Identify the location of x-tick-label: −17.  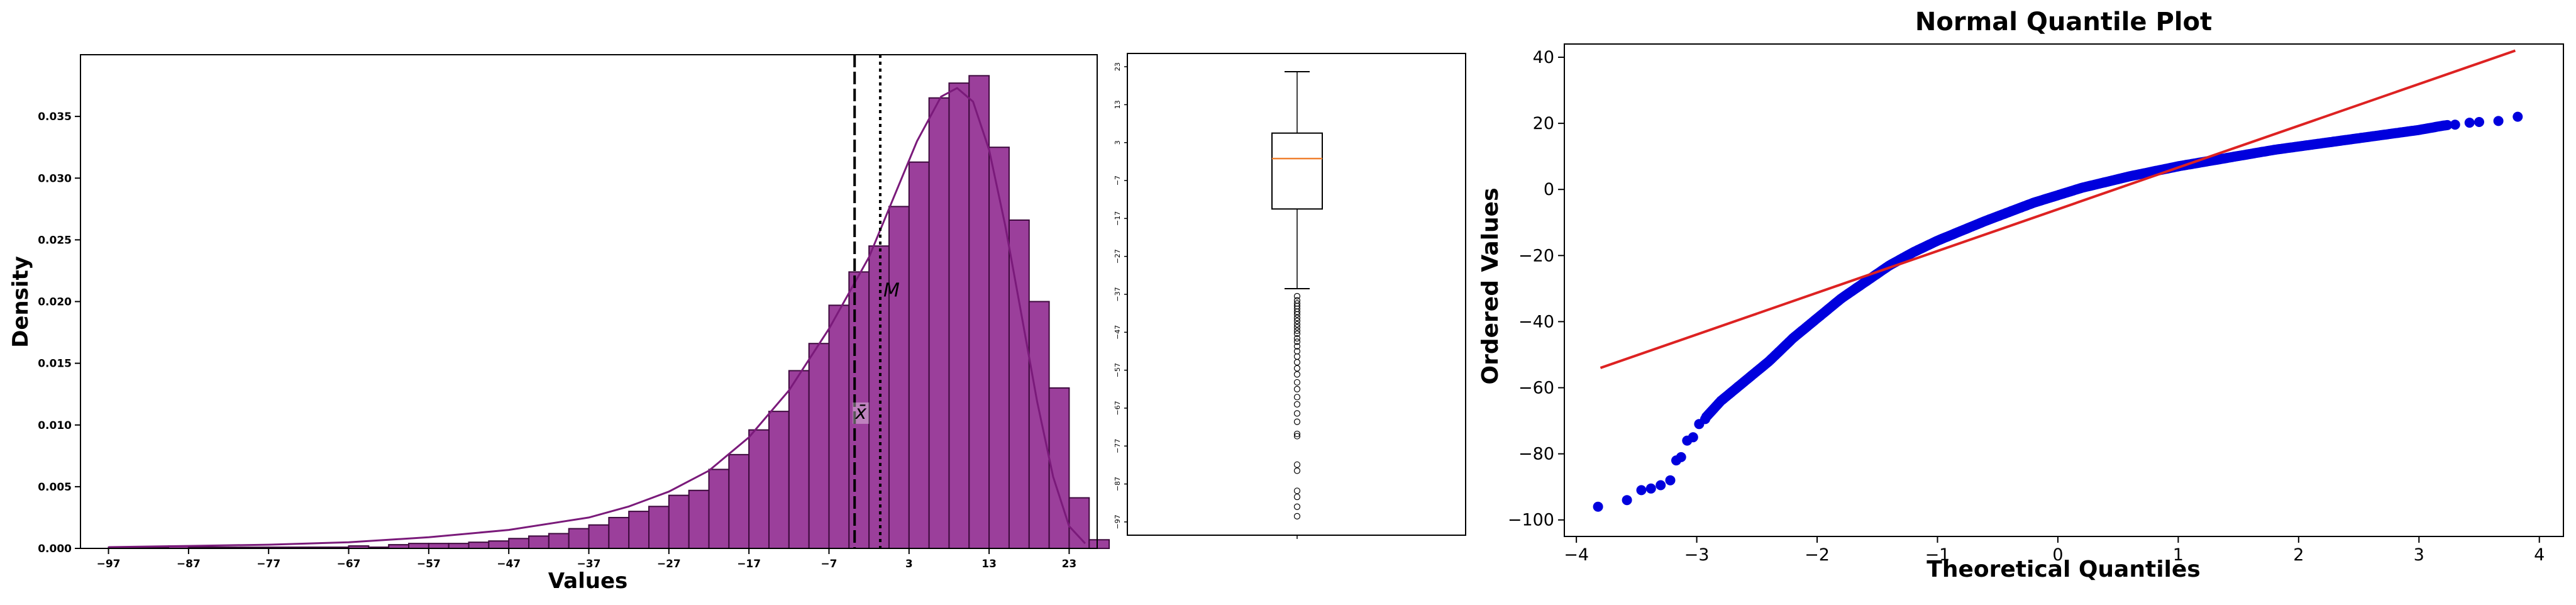
(749, 564).